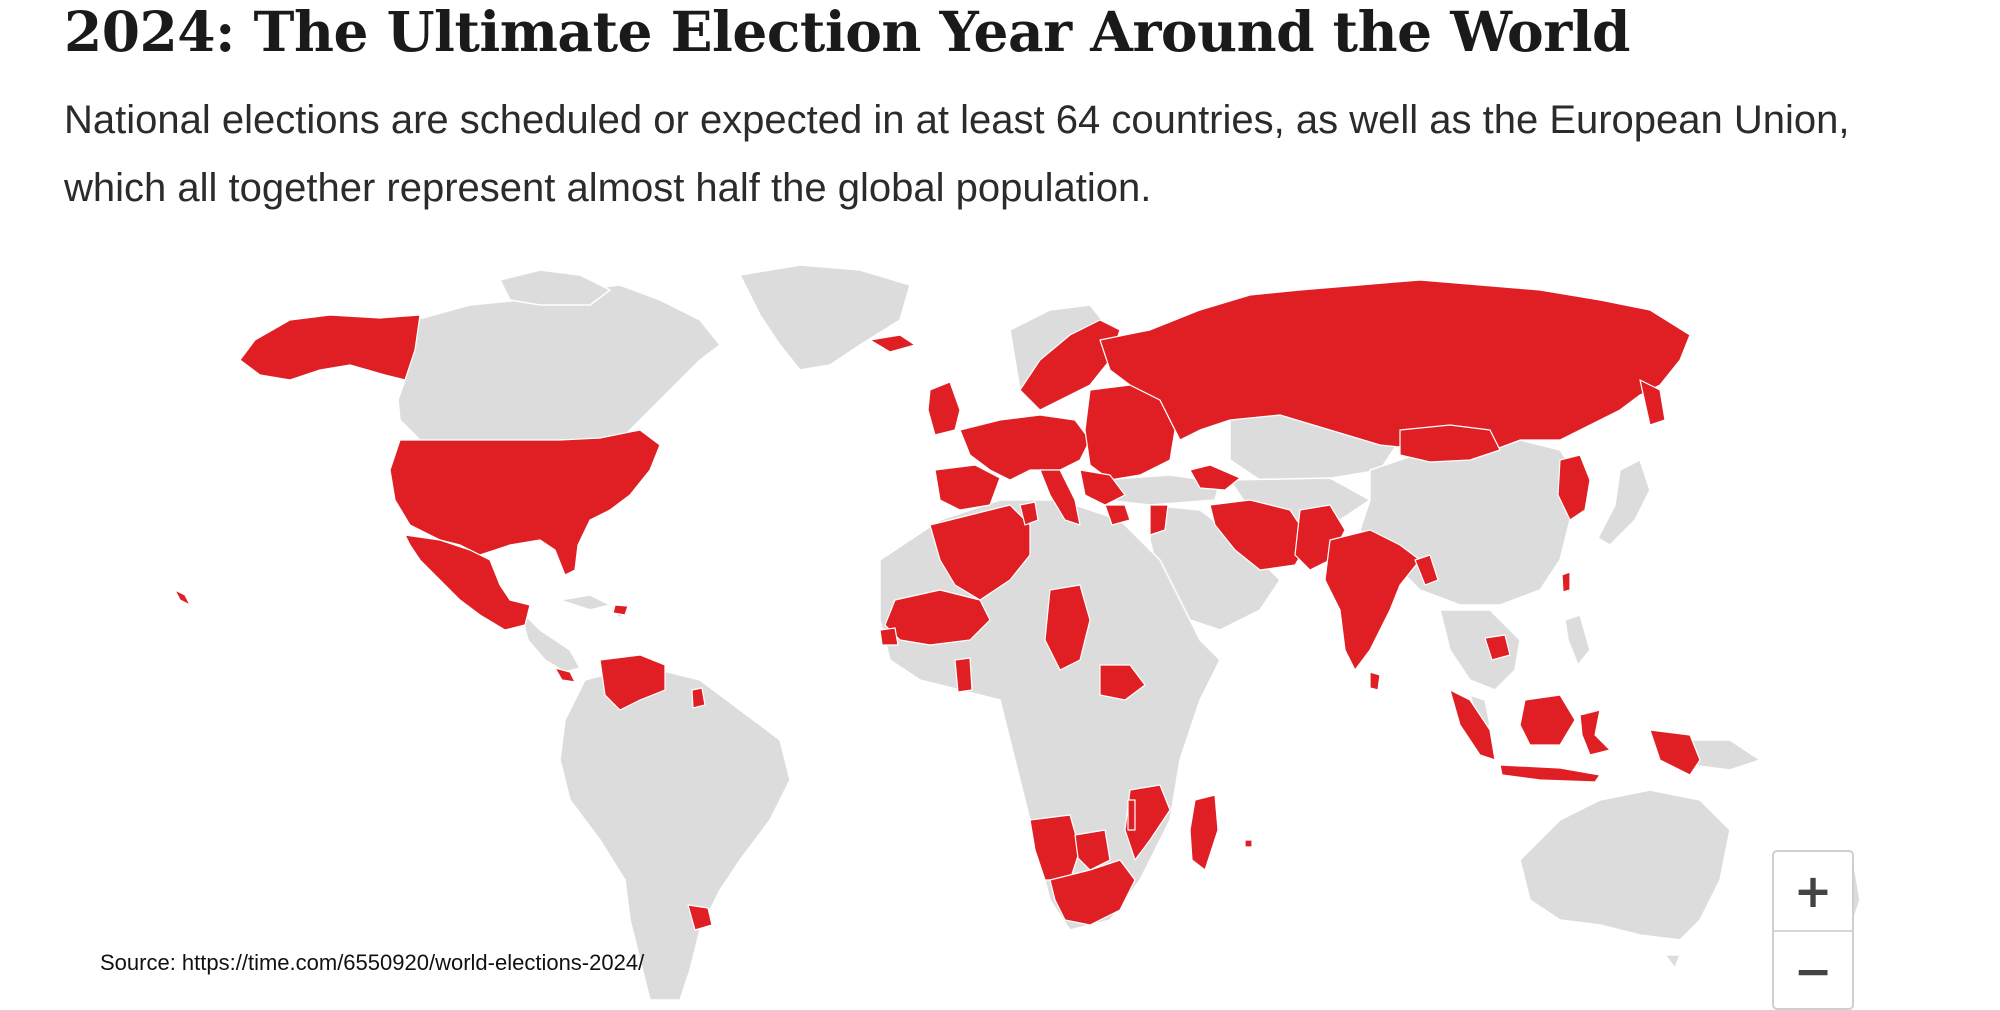  I want to click on iberia-shape, so click(967, 487).